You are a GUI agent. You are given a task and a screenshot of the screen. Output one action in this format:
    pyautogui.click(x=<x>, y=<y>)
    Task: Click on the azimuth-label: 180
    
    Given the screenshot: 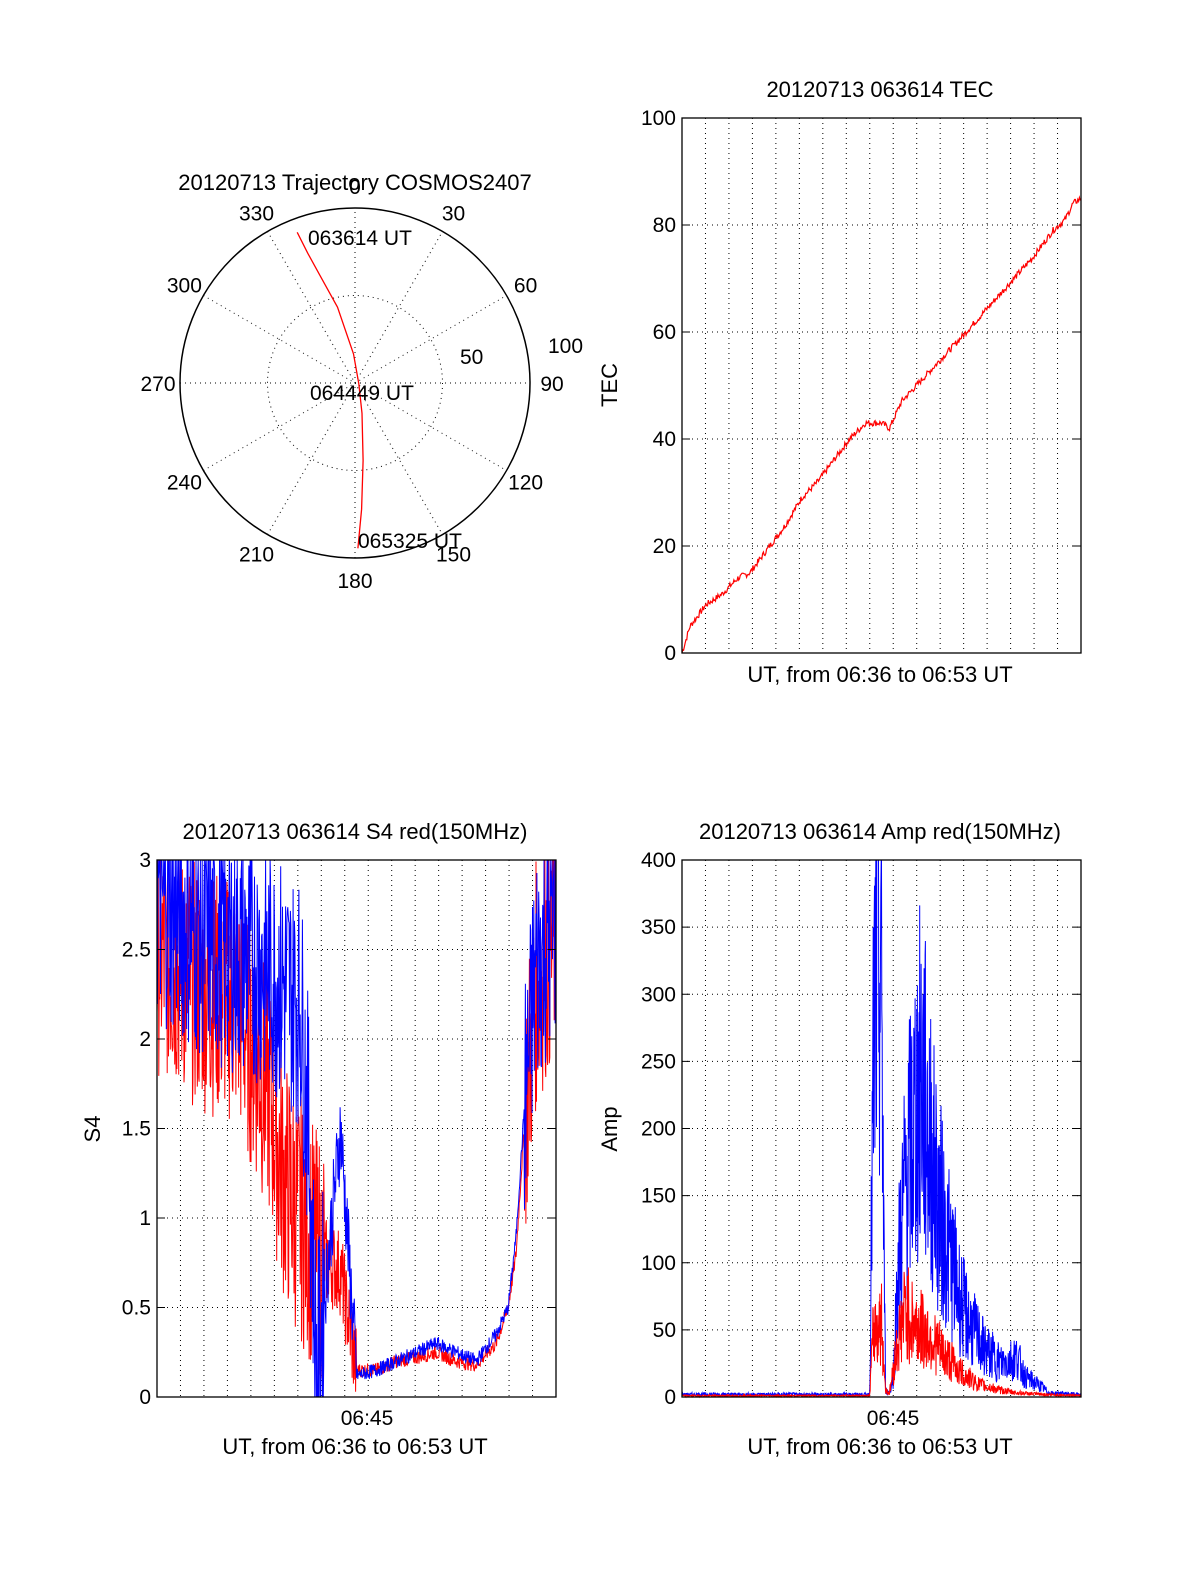 What is the action you would take?
    pyautogui.click(x=354, y=581)
    